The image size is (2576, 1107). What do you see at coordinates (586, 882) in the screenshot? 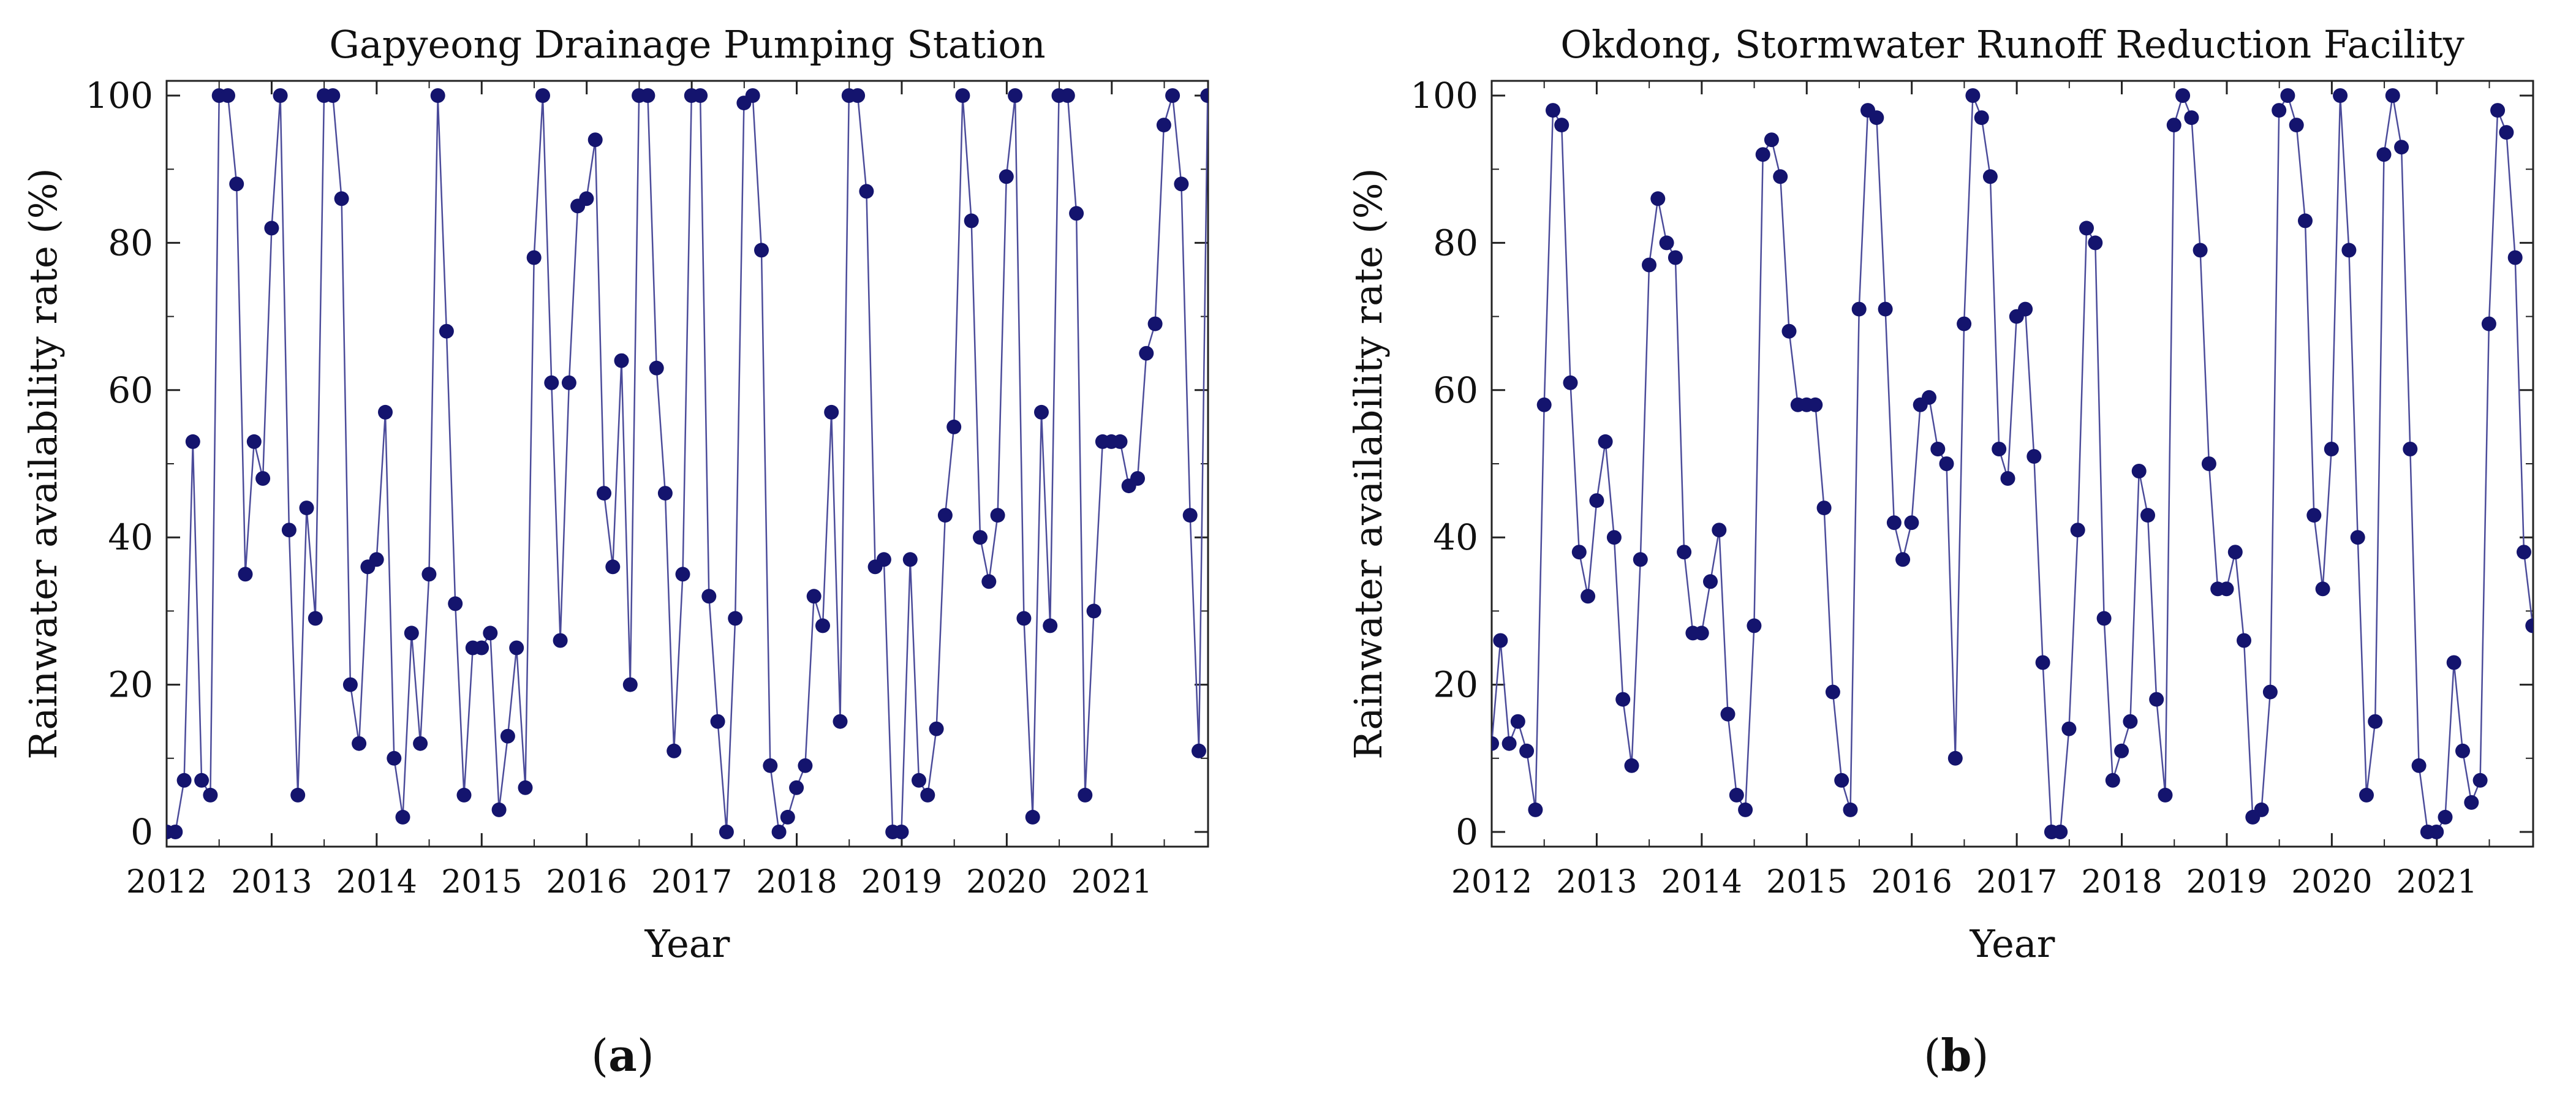
I see `x-tick-label: 2016` at bounding box center [586, 882].